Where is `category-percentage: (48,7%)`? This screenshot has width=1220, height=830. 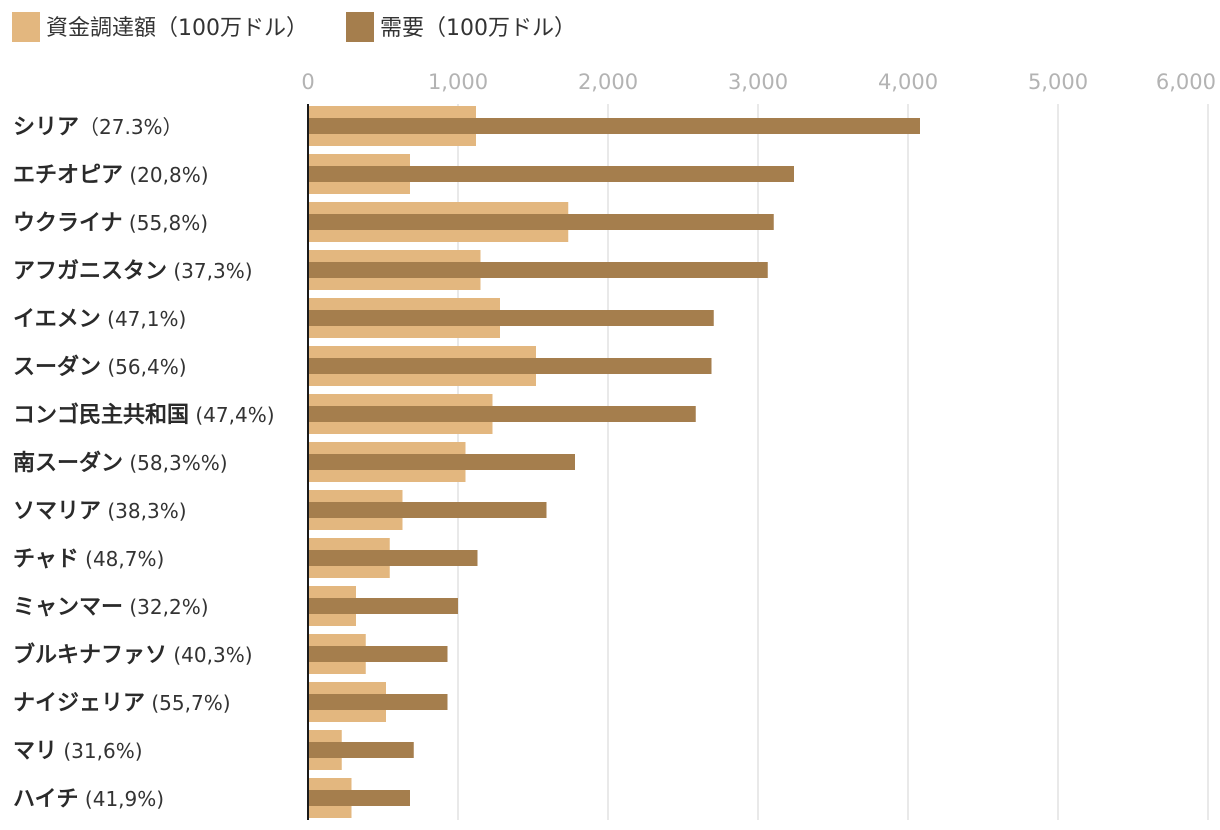 category-percentage: (48,7%) is located at coordinates (122, 559).